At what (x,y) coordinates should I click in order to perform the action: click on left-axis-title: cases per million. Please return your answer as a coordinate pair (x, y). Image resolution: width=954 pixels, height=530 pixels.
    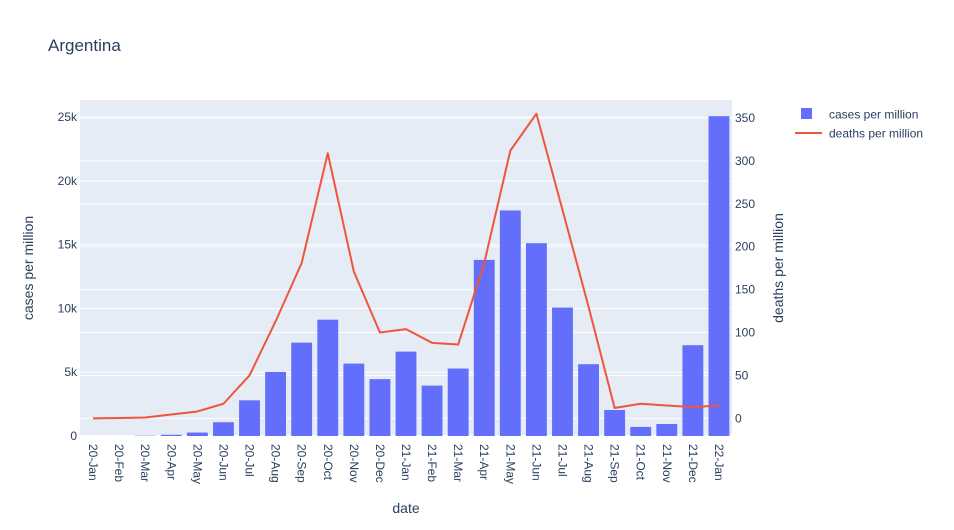
    Looking at the image, I should click on (28, 268).